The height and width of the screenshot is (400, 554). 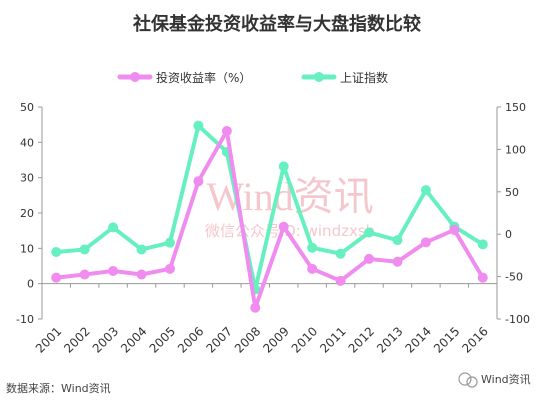 I want to click on left-tick-label: 50, so click(x=27, y=107).